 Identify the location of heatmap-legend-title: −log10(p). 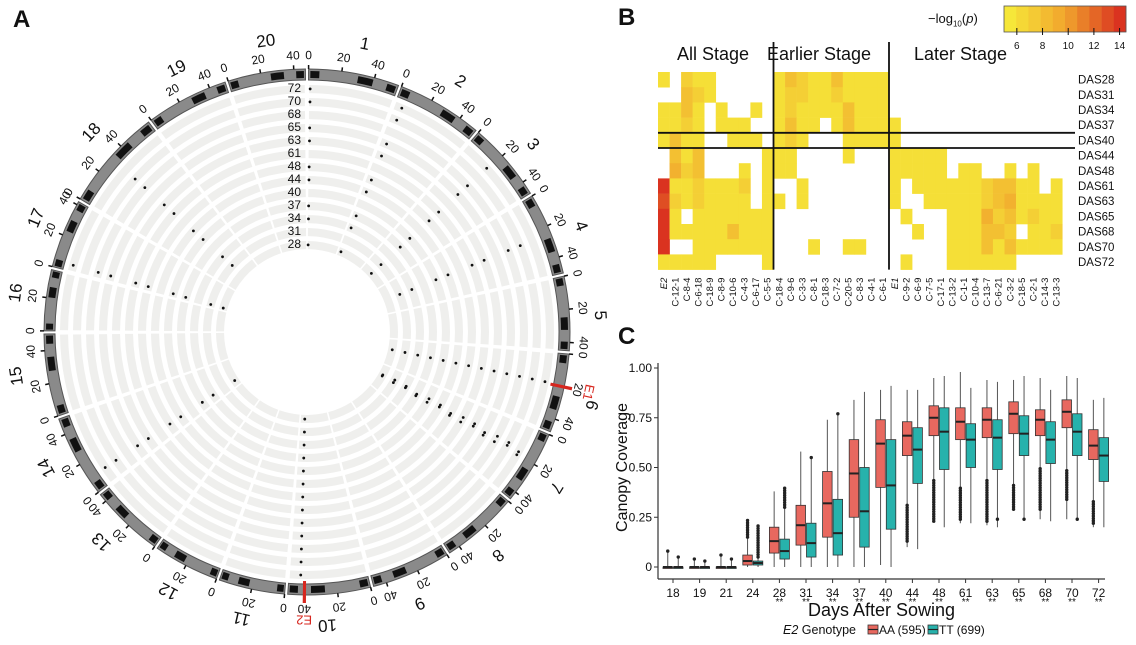
(953, 20).